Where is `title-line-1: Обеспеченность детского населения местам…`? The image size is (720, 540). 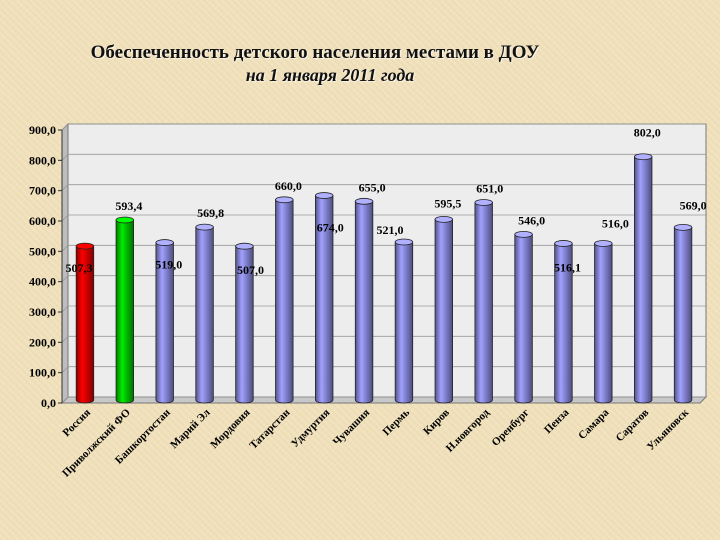 title-line-1: Обеспеченность детского населения местам… is located at coordinates (315, 52).